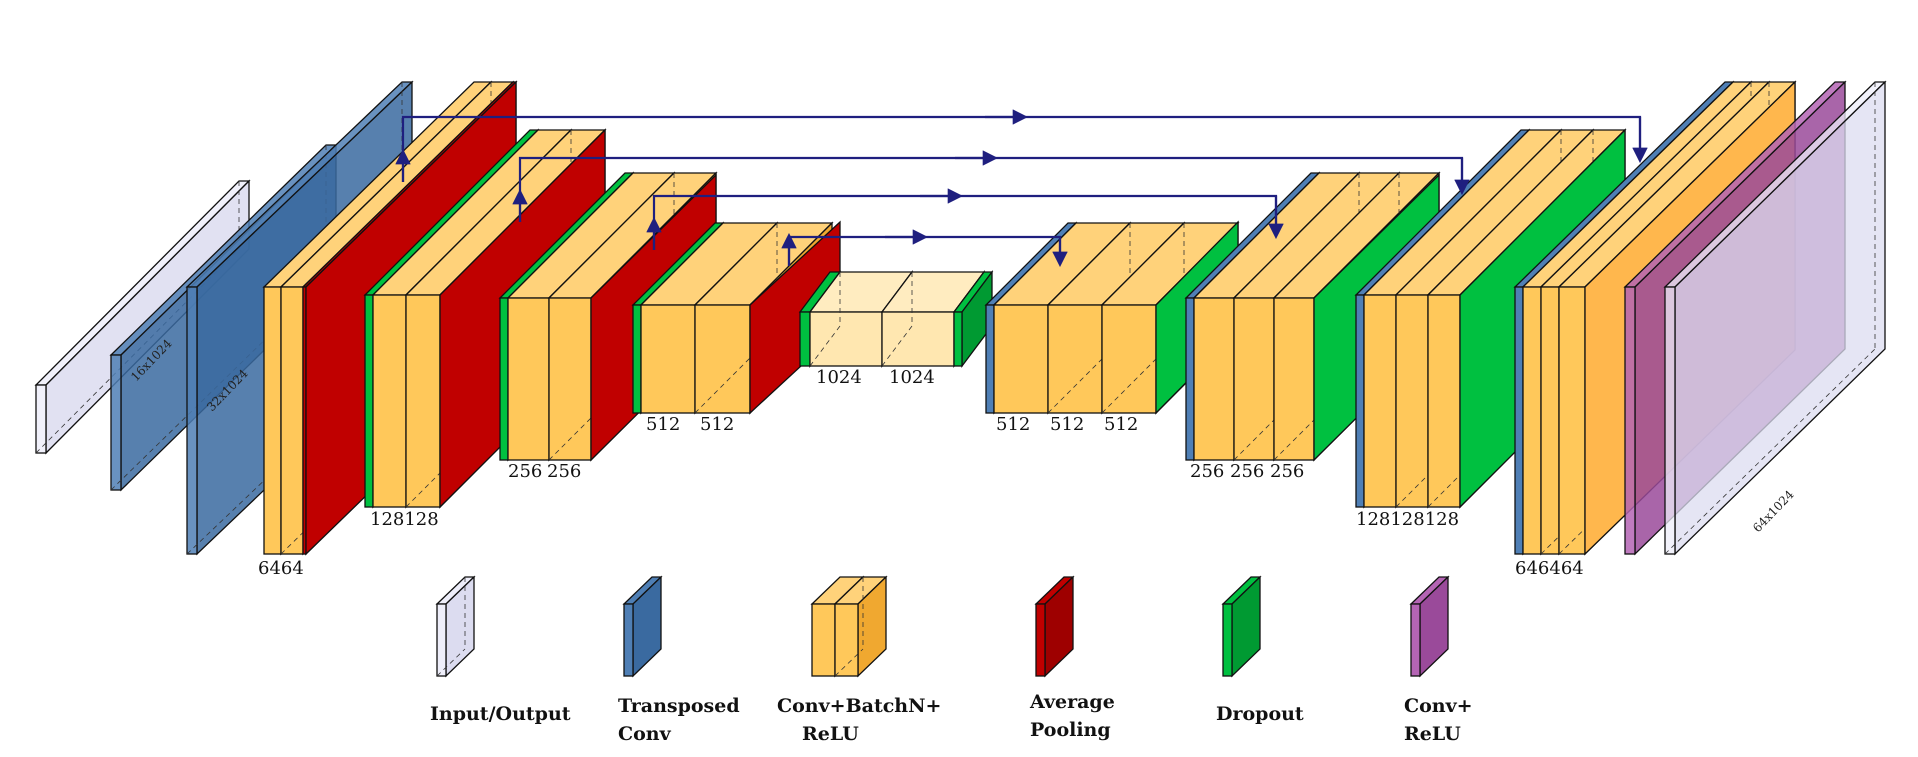 The width and height of the screenshot is (1918, 757). I want to click on encoder-block3-labels: 256 256, so click(544, 471).